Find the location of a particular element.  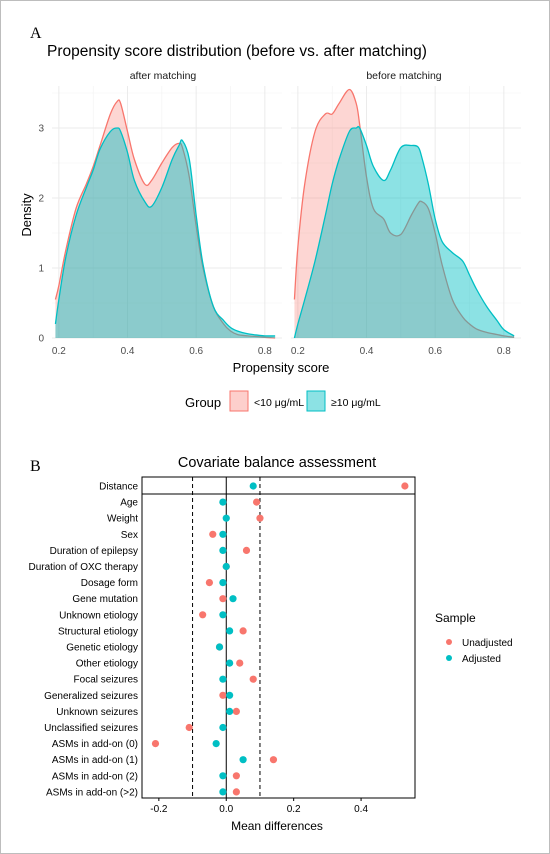

covariate-label: Weight is located at coordinates (122, 519).